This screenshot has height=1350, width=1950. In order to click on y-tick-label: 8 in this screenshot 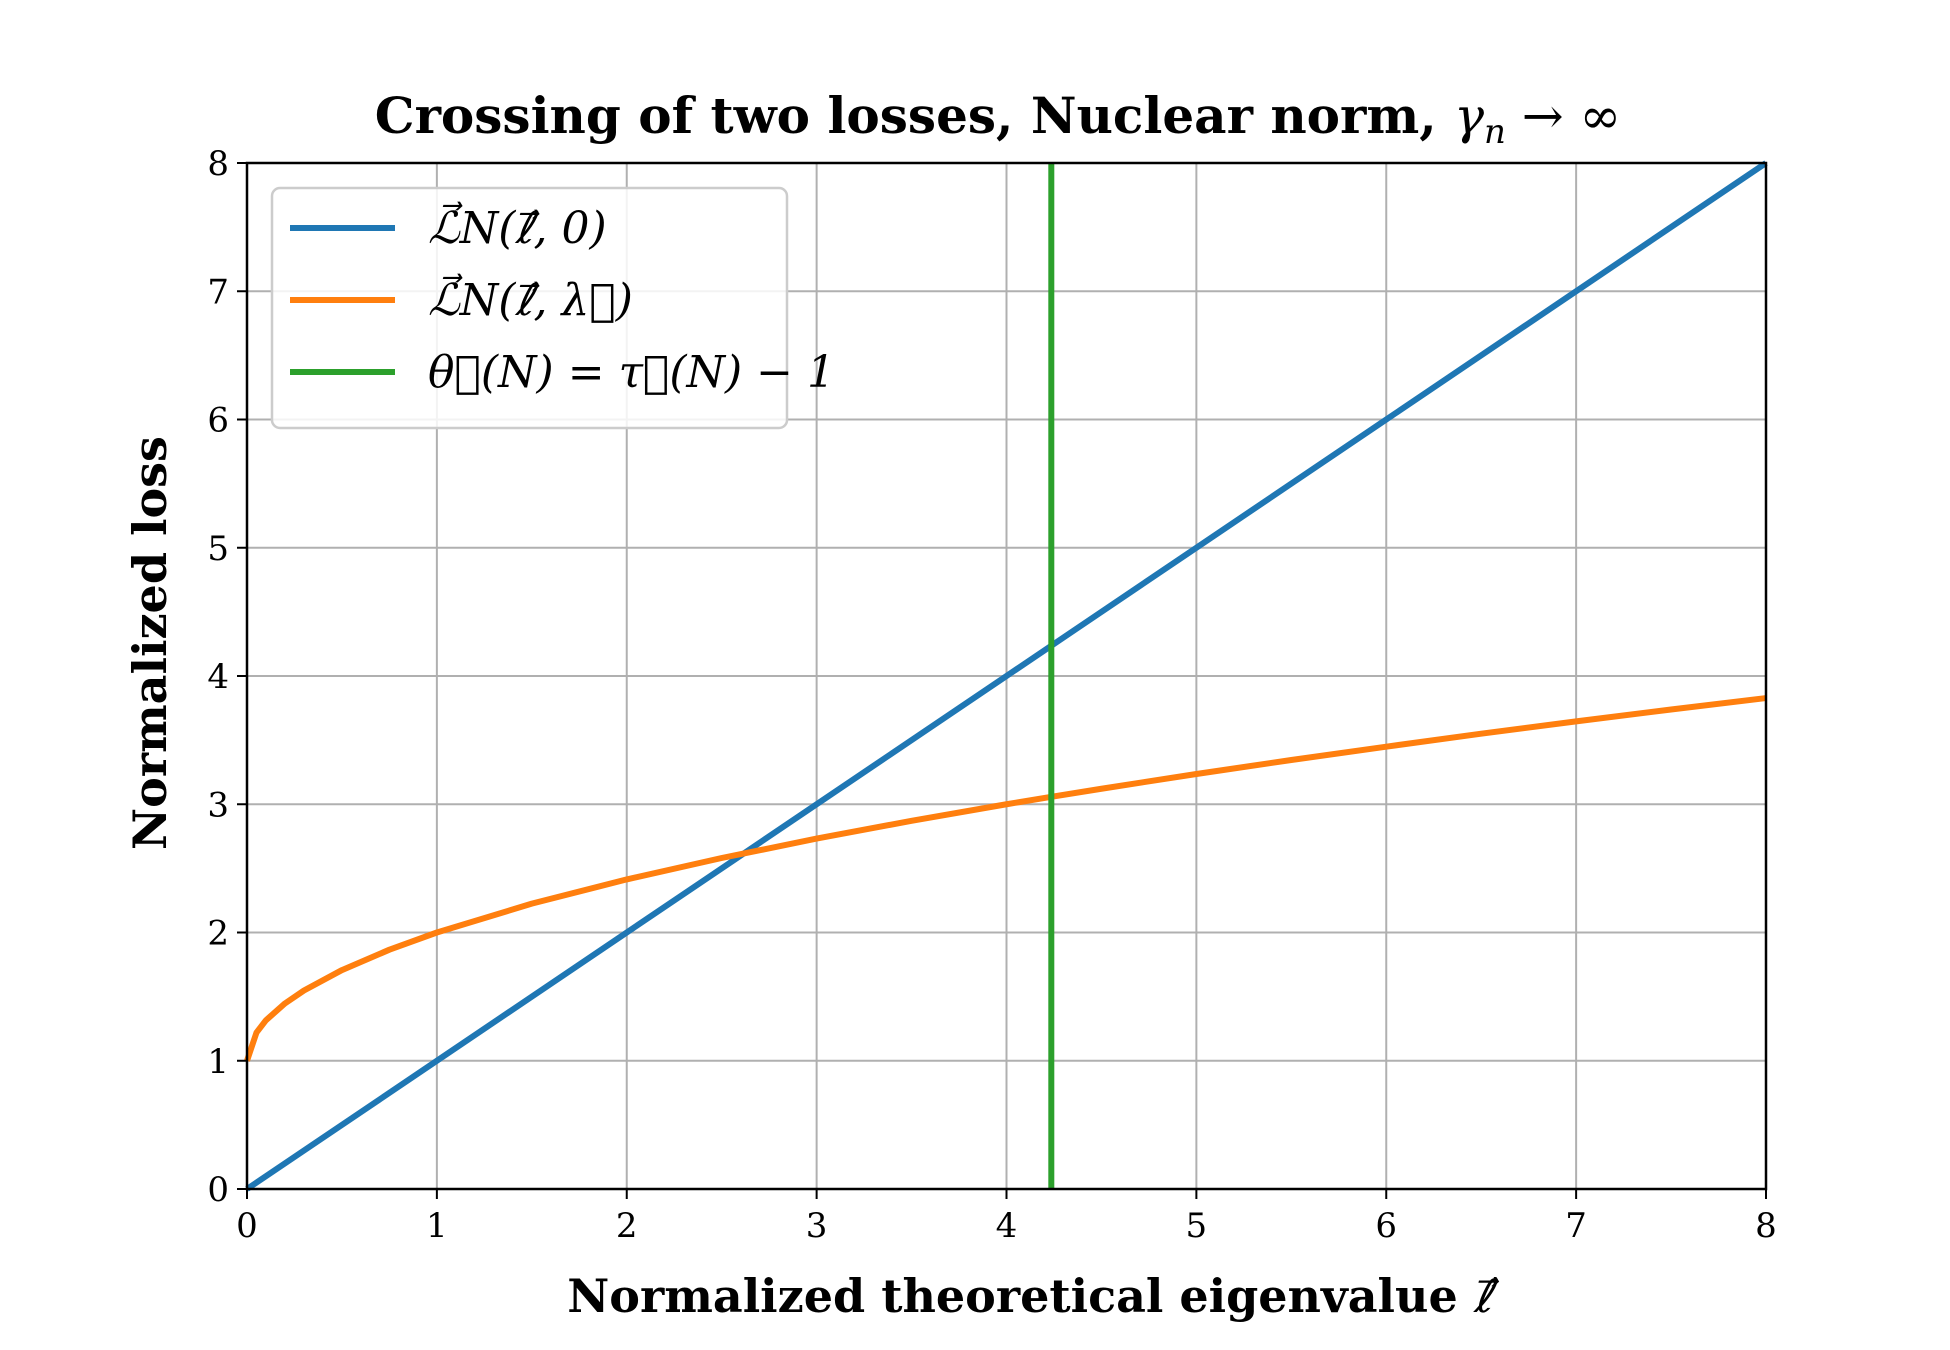, I will do `click(218, 164)`.